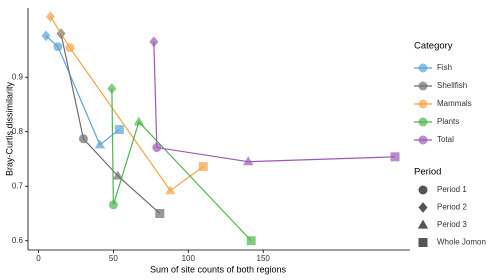 Image resolution: width=500 pixels, height=280 pixels. What do you see at coordinates (454, 103) in the screenshot?
I see `legend-label: Mammals` at bounding box center [454, 103].